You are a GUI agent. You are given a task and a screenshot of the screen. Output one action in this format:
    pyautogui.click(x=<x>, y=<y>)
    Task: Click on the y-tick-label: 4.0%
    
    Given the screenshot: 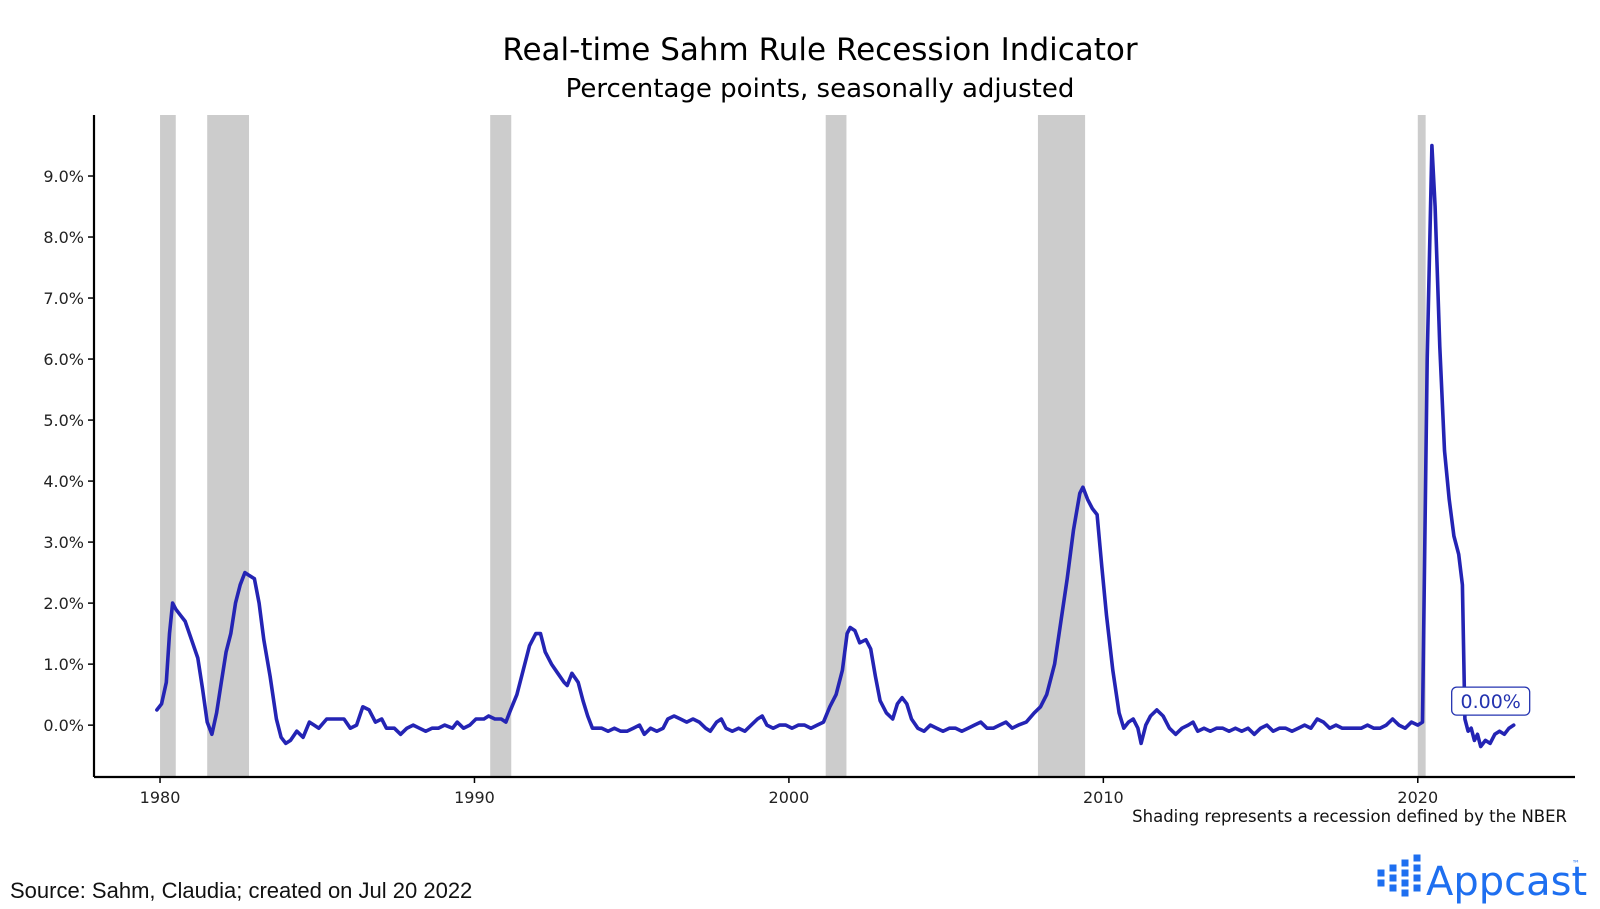 What is the action you would take?
    pyautogui.click(x=63, y=481)
    